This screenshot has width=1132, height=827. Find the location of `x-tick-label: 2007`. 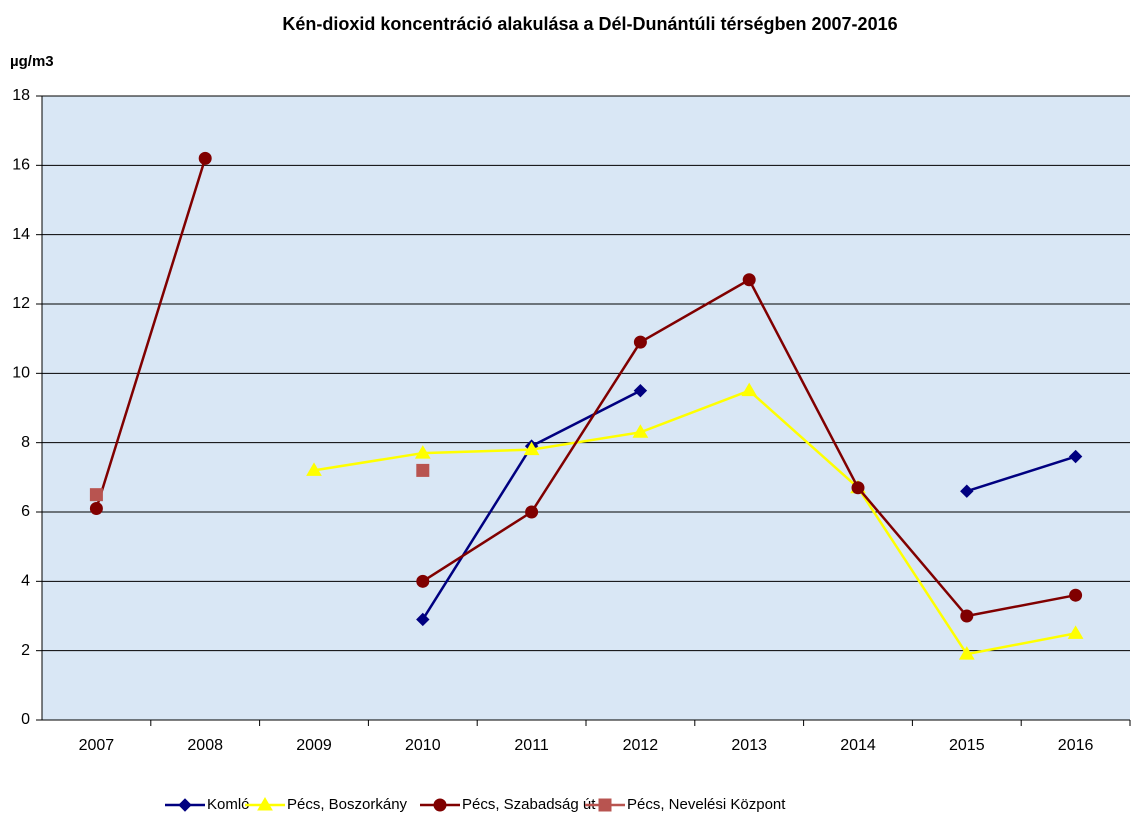

x-tick-label: 2007 is located at coordinates (97, 745).